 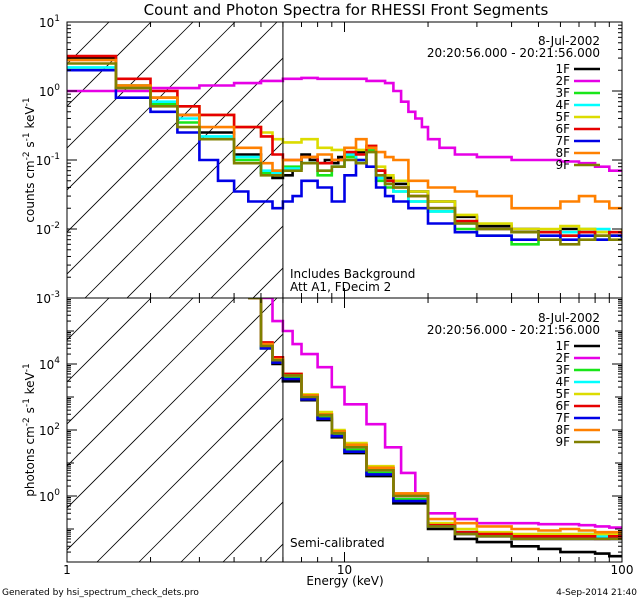 What do you see at coordinates (513, 53) in the screenshot?
I see `top-time-range: 20:20:56.000 - 20:21:56.000` at bounding box center [513, 53].